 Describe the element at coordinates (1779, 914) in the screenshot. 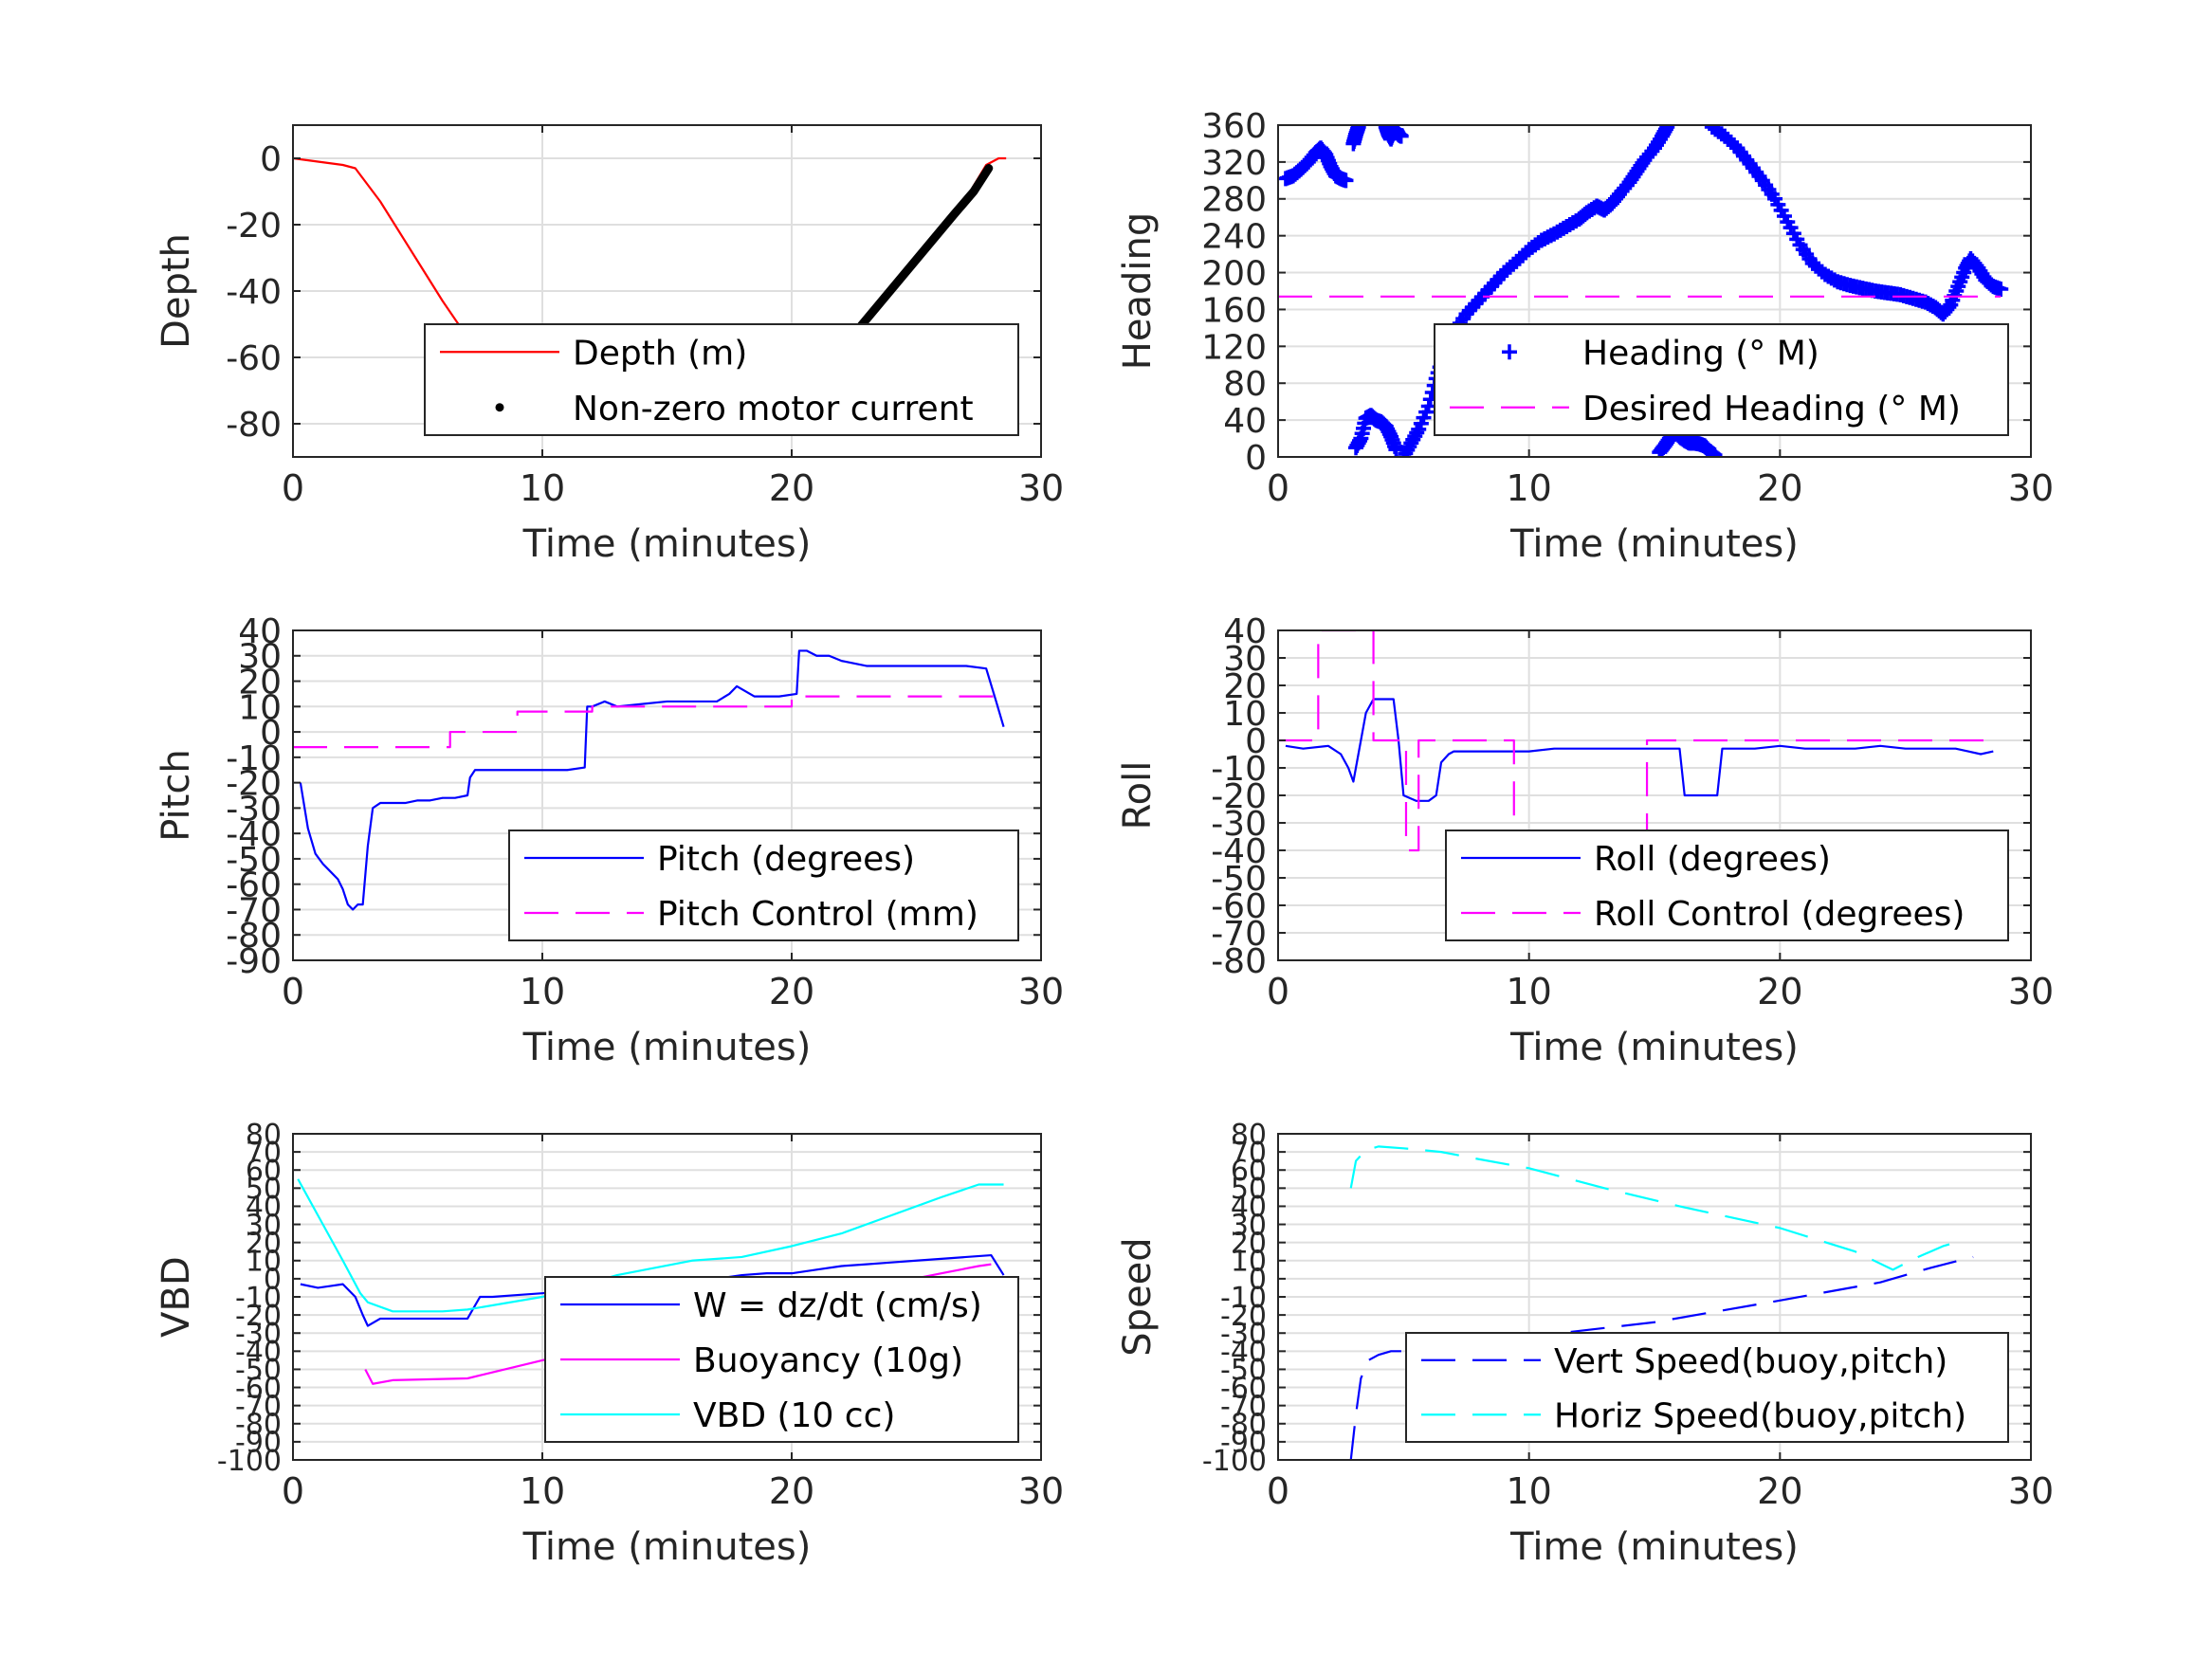

I see `legend-entry-roll-control-degrees-label: Roll Control (degrees)` at that location.